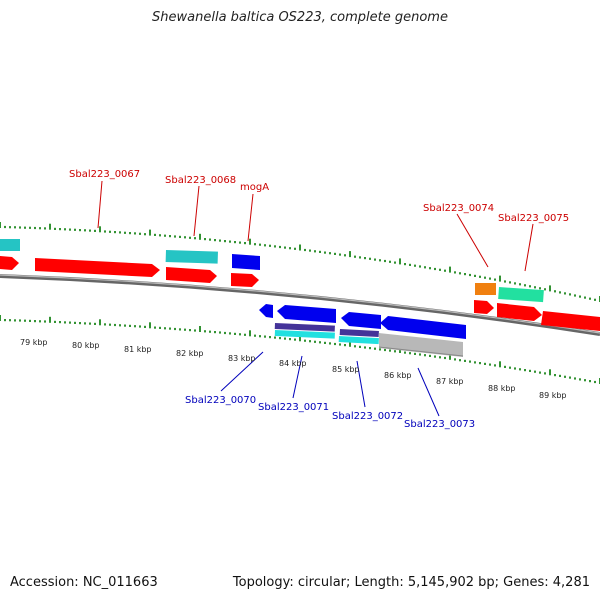 Image resolution: width=600 pixels, height=600 pixels. Describe the element at coordinates (84, 582) in the screenshot. I see `accession-text: Accession: NC_011663` at that location.